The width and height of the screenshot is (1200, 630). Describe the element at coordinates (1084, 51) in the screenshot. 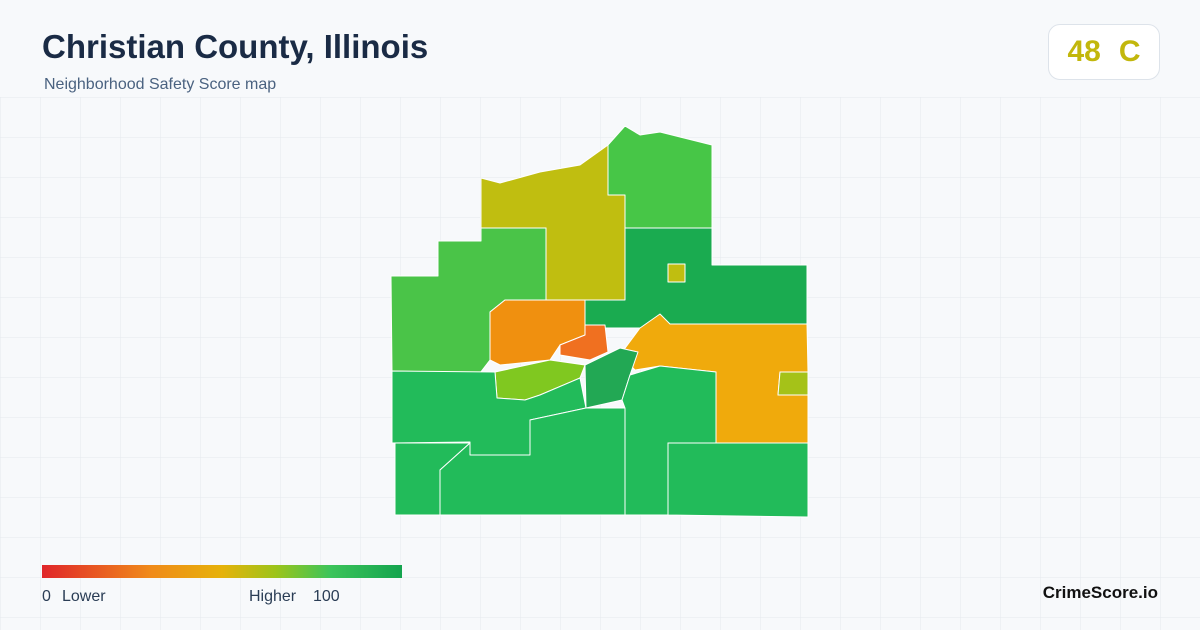

I see `score: 48` at that location.